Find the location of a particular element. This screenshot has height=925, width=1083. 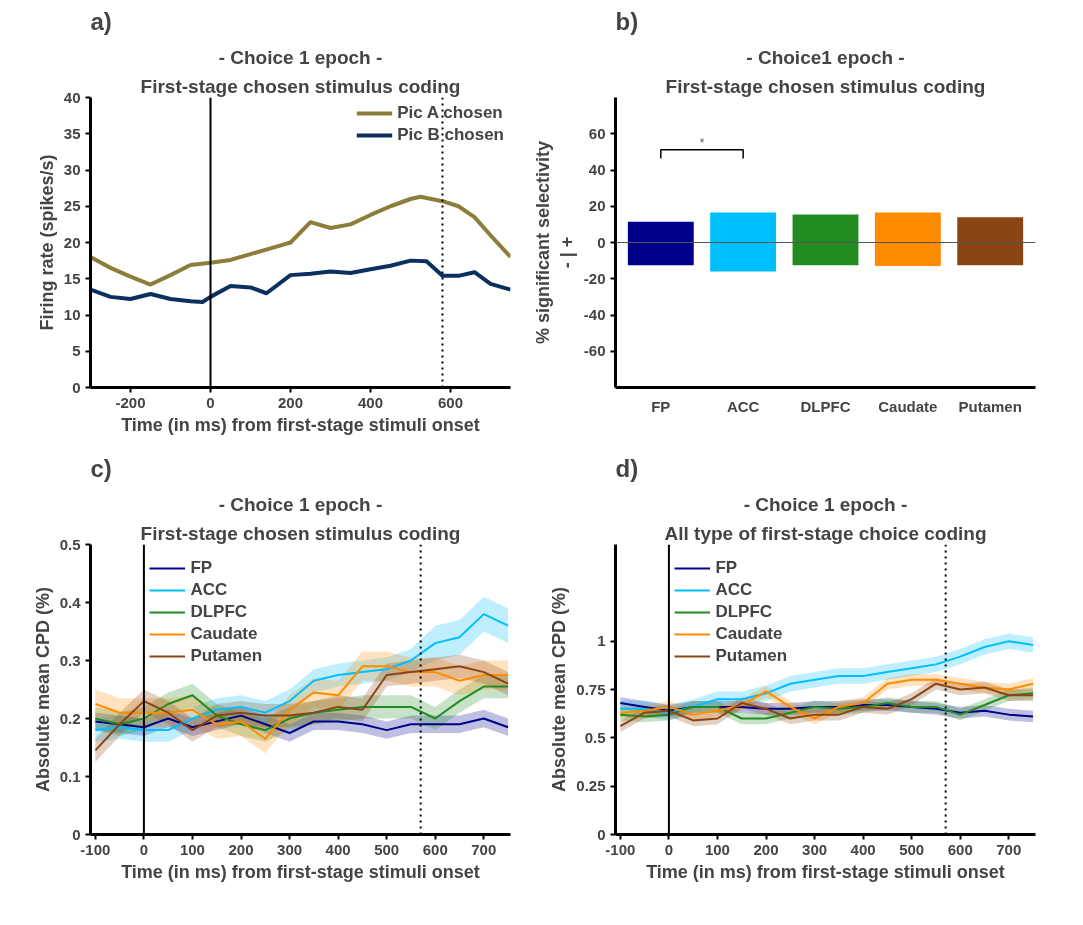

y-axis-title: % significant selectivity - | + is located at coordinates (554, 242).